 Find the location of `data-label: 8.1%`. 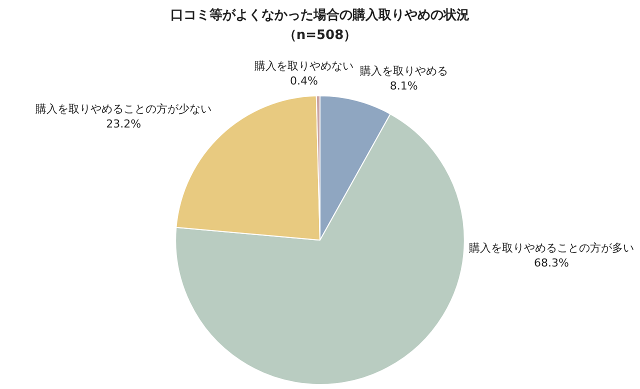

data-label: 8.1% is located at coordinates (404, 86).